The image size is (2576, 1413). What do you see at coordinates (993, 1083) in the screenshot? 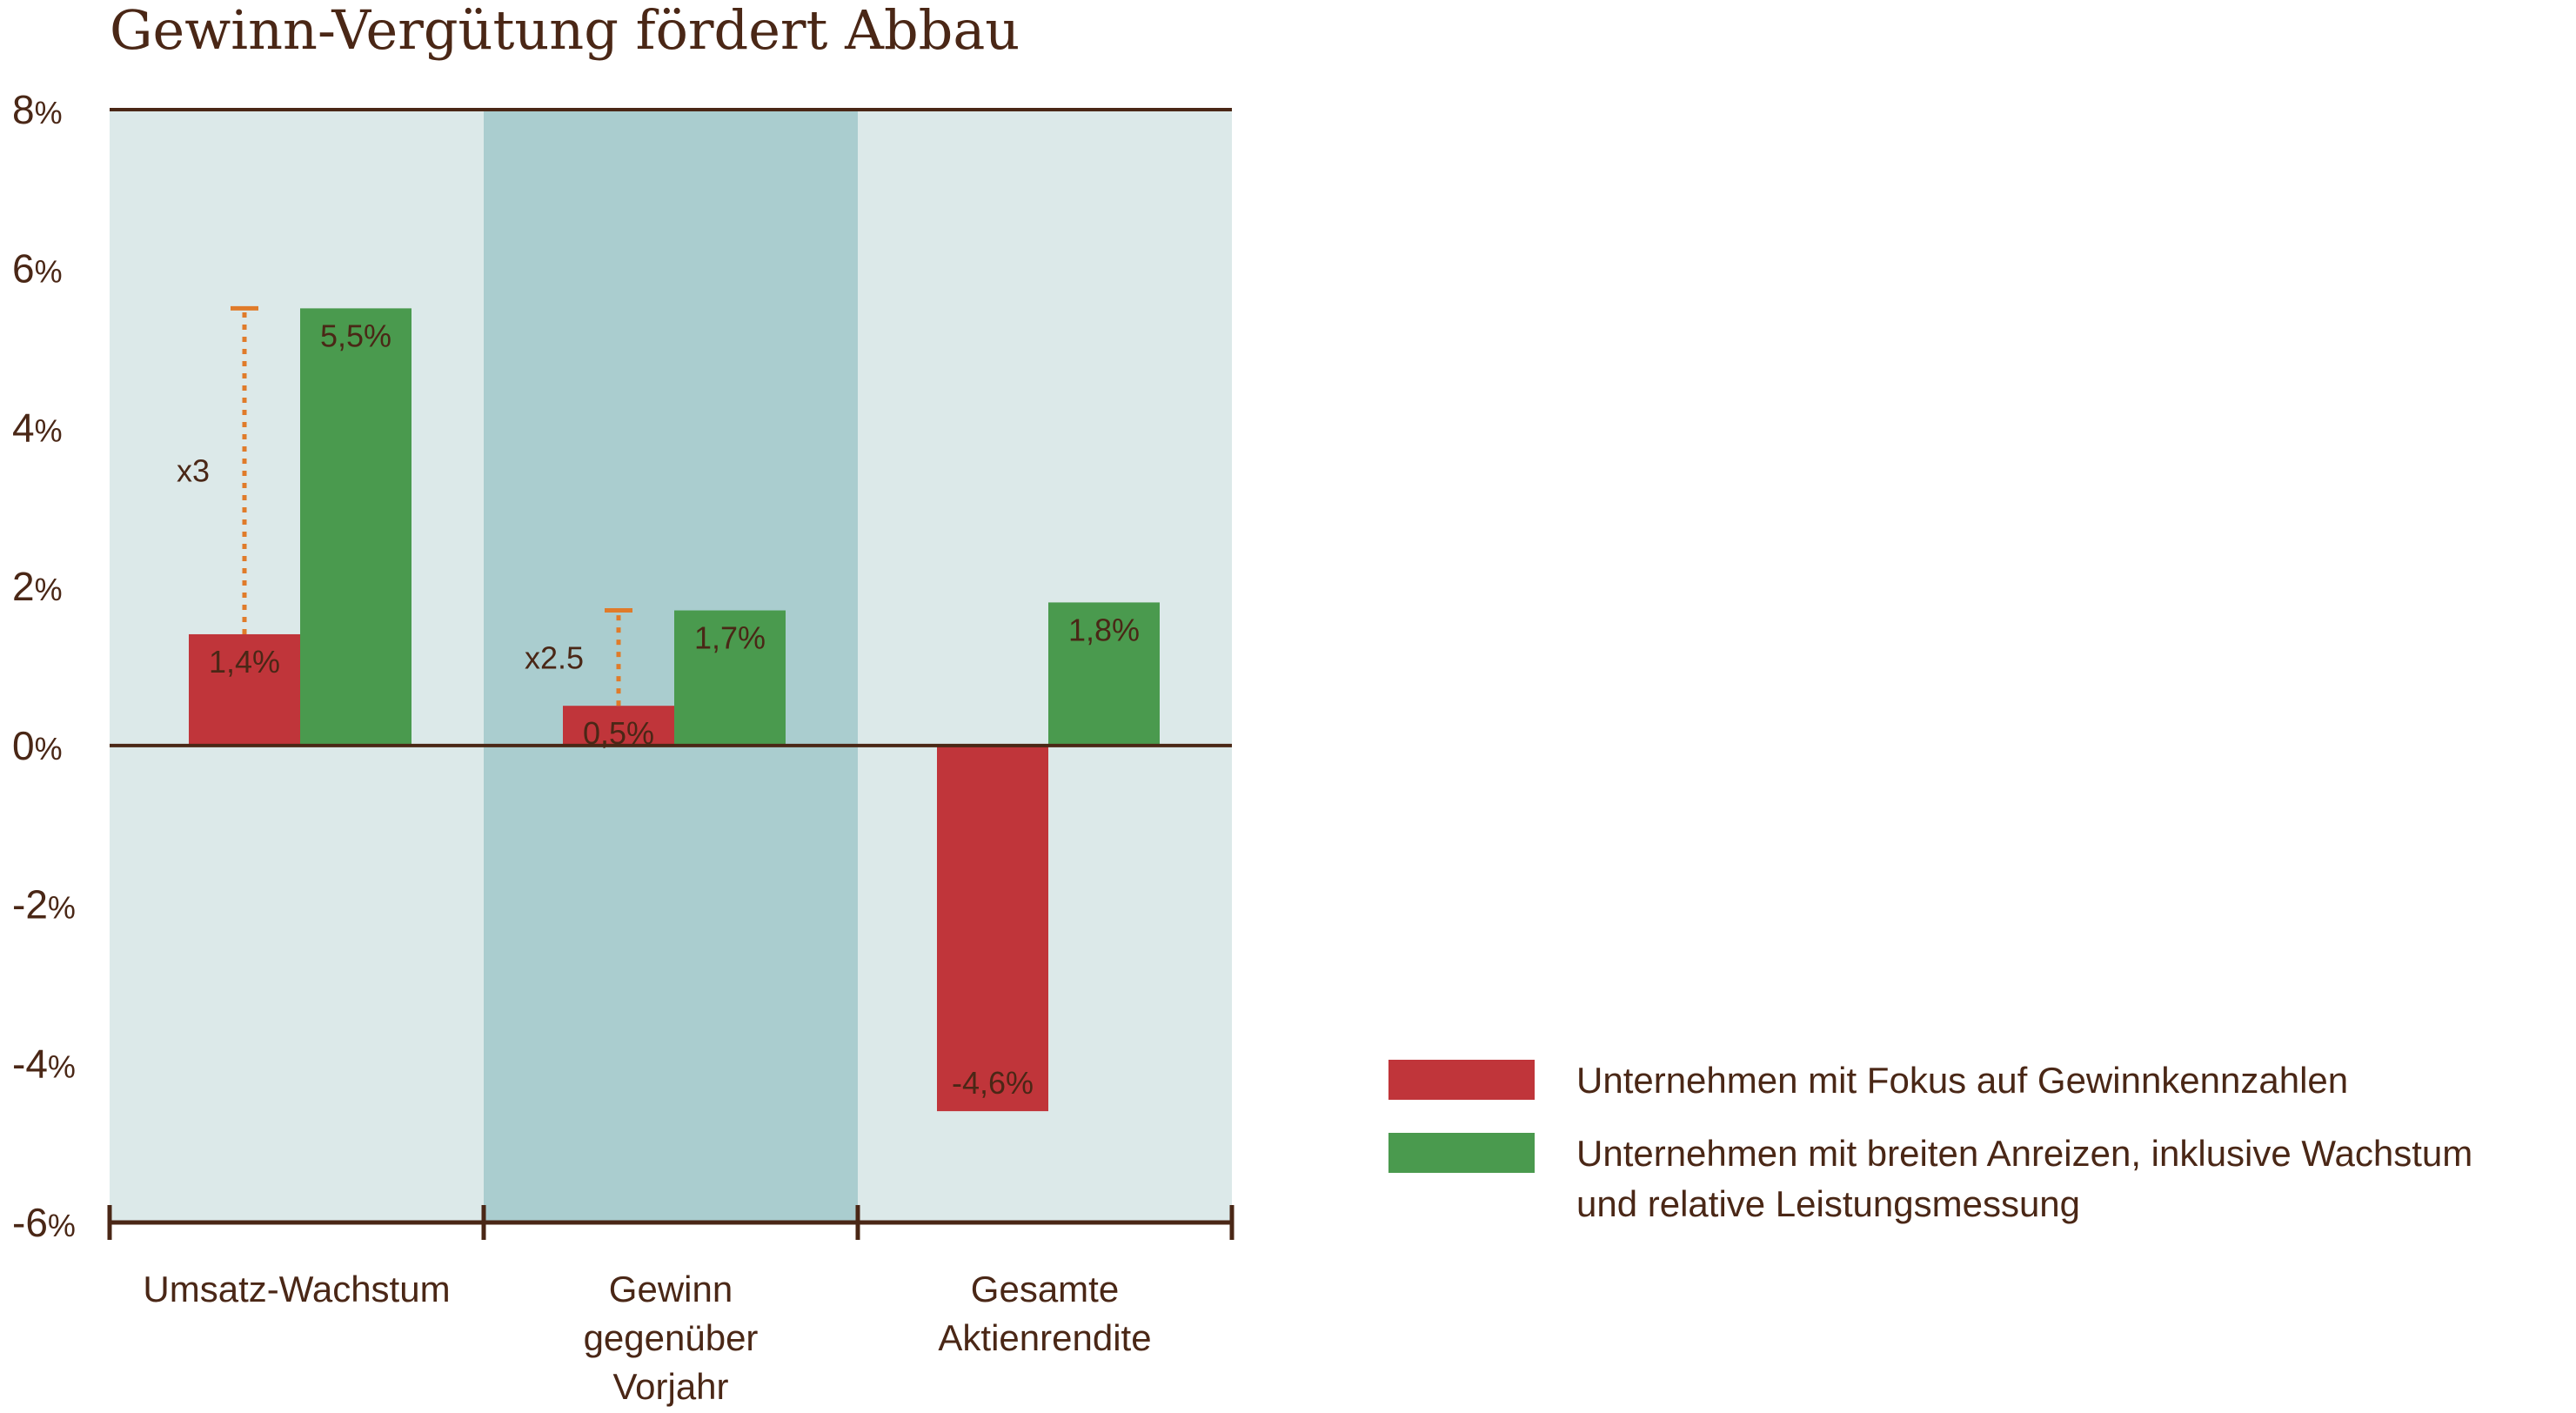
I see `data-label: -4,6%` at bounding box center [993, 1083].